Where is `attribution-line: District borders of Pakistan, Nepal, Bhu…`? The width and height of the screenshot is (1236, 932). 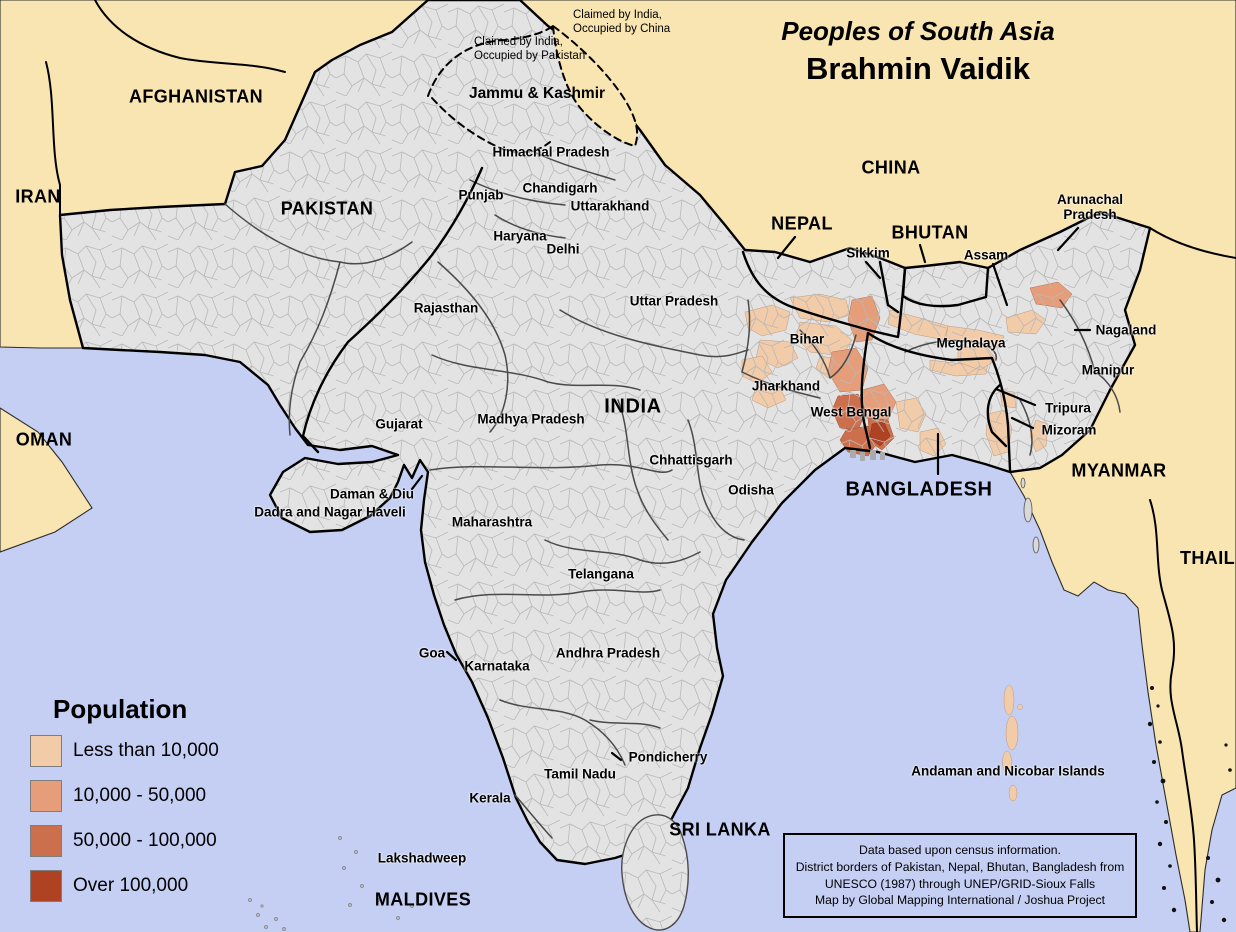 attribution-line: District borders of Pakistan, Nepal, Bhu… is located at coordinates (960, 866).